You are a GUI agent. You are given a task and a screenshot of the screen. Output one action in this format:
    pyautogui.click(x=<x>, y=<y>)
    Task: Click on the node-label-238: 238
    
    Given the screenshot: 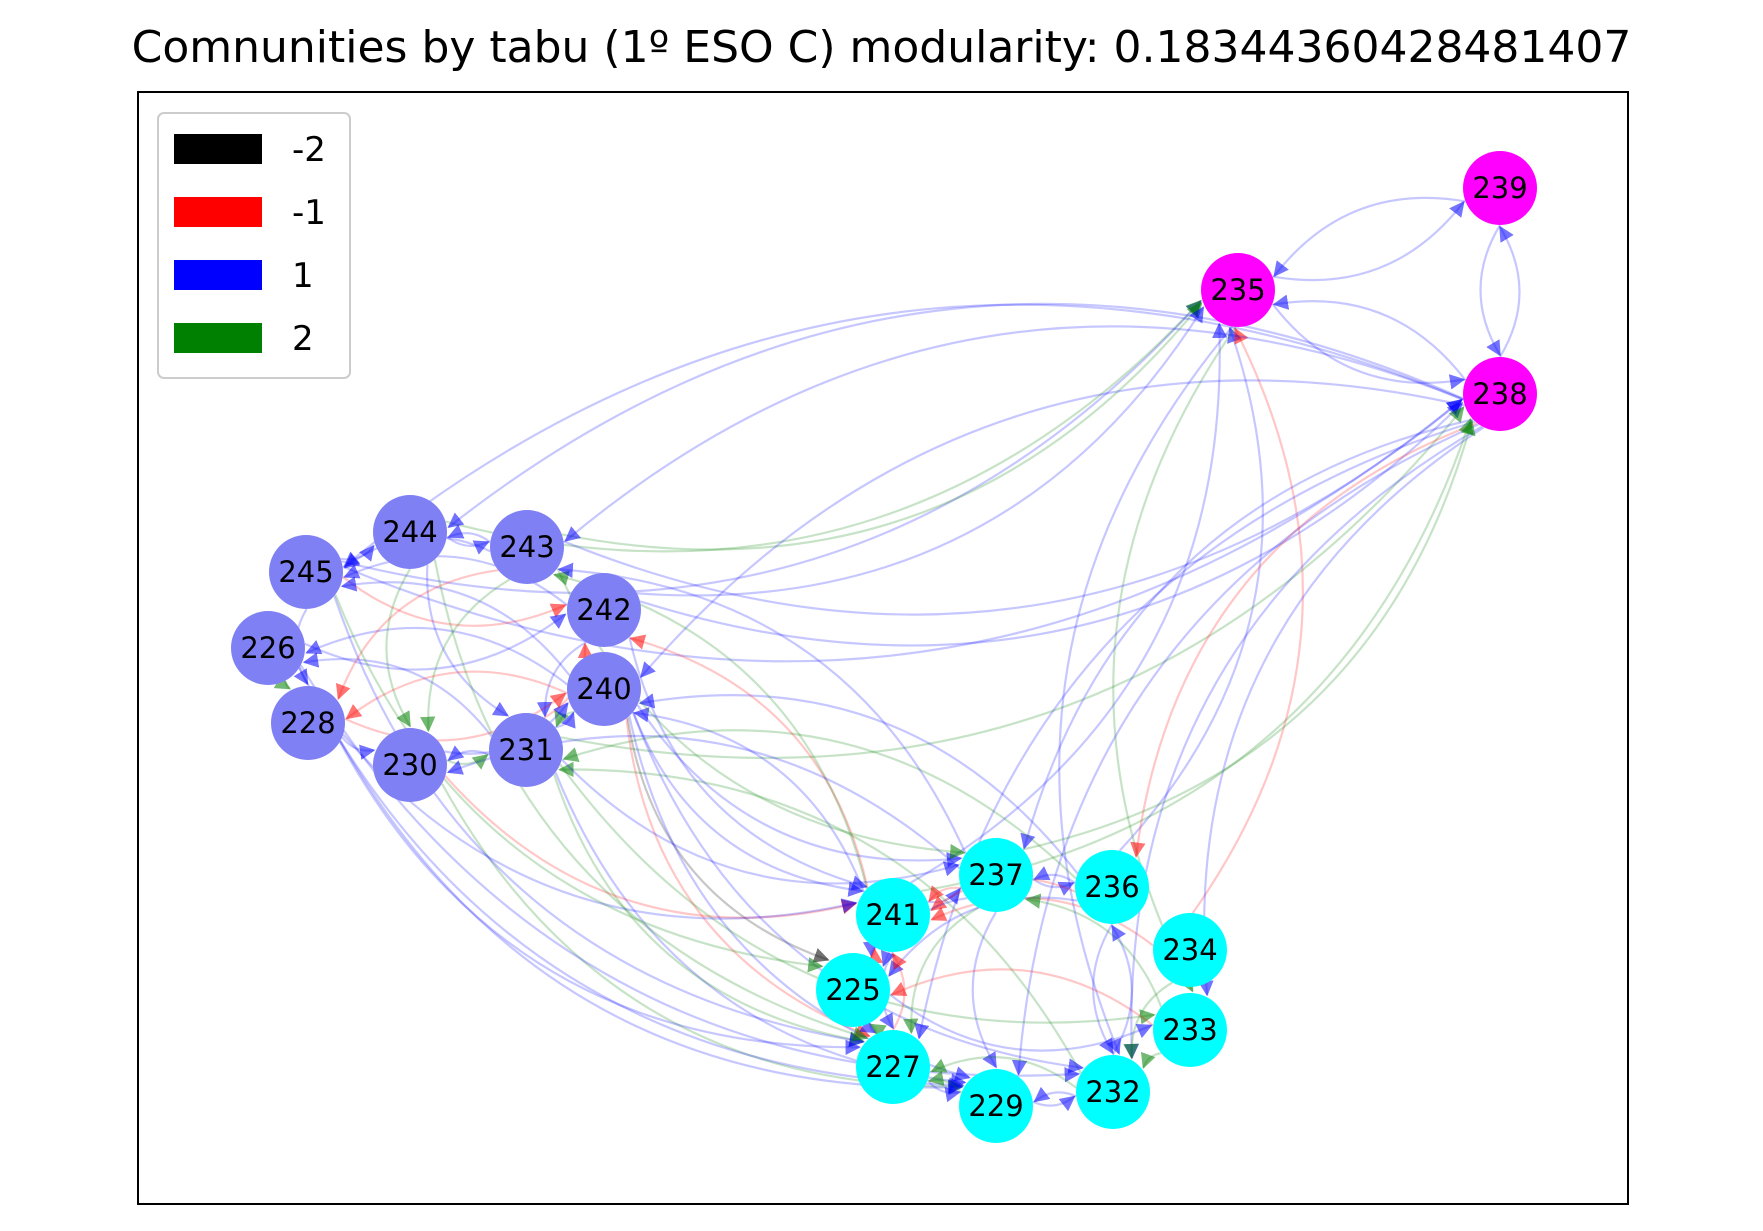 What is the action you would take?
    pyautogui.click(x=1499, y=394)
    